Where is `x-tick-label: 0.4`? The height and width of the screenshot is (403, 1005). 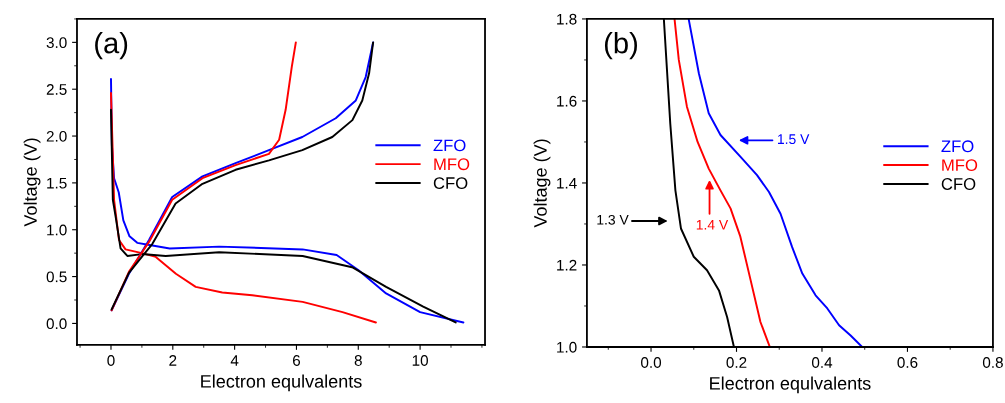
x-tick-label: 0.4 is located at coordinates (822, 362).